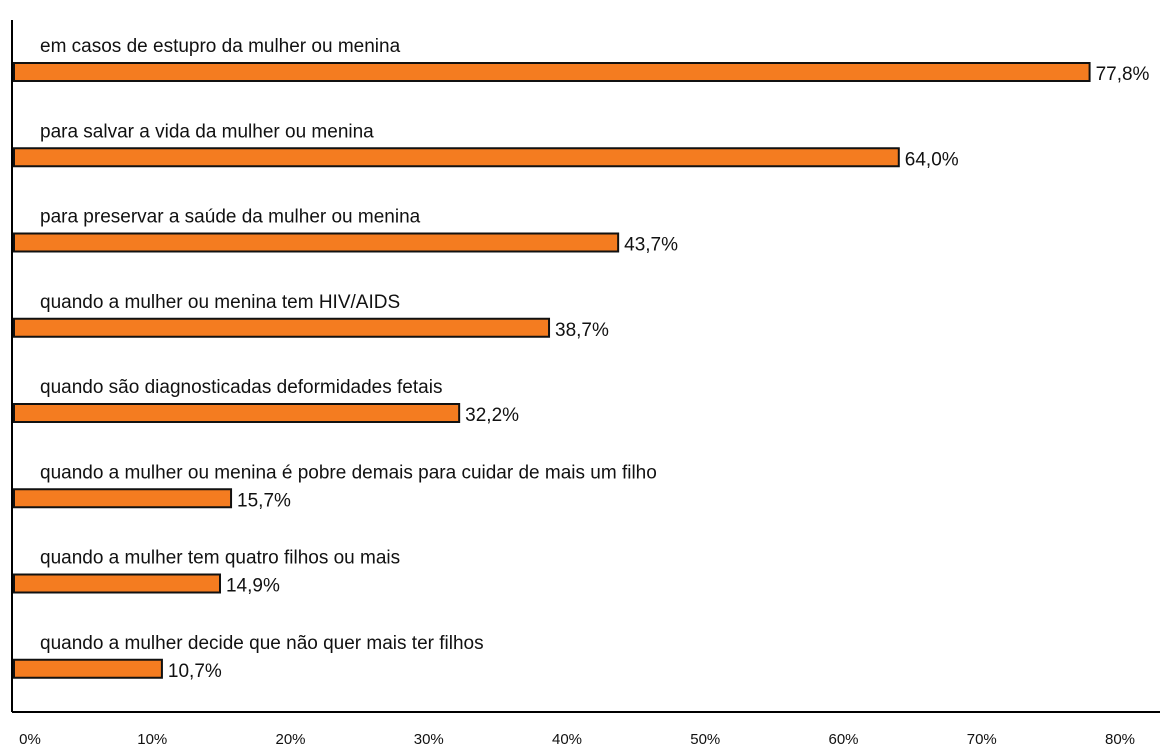  Describe the element at coordinates (982, 739) in the screenshot. I see `x-tick-label: 70%` at that location.